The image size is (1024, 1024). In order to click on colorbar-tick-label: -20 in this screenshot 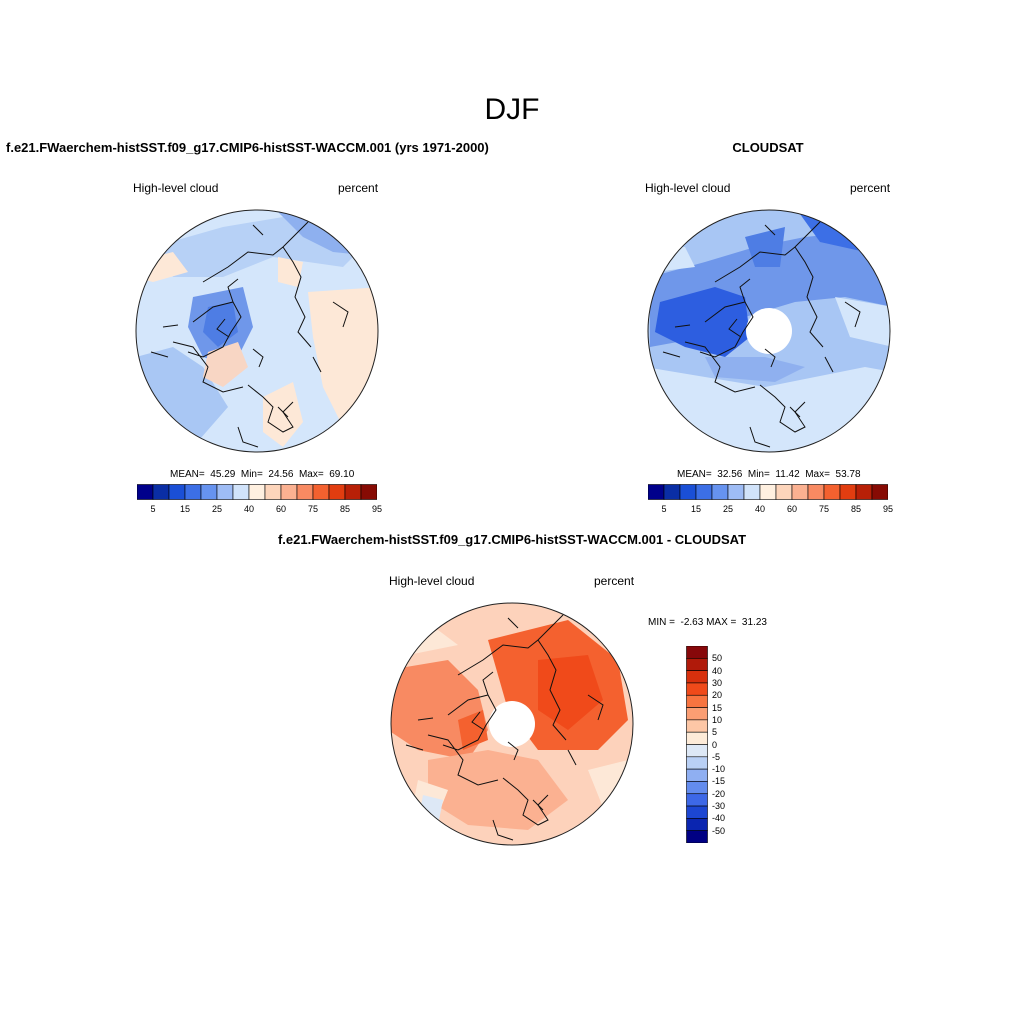, I will do `click(719, 793)`.